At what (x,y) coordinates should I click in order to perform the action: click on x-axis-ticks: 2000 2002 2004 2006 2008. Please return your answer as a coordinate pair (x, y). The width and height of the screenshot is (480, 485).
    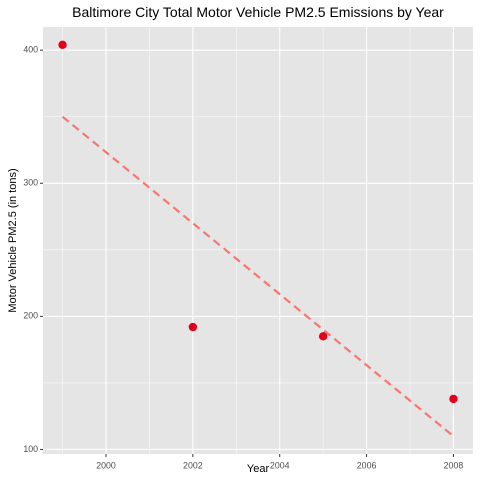
    Looking at the image, I should click on (279, 462).